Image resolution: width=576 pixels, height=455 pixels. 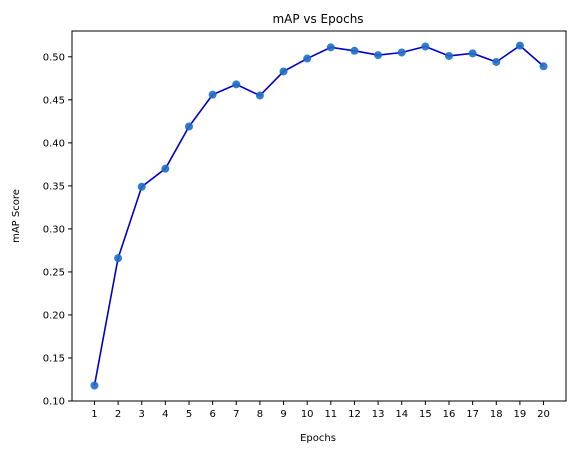 What do you see at coordinates (317, 19) in the screenshot?
I see `chart-title: mAP vs Epochs` at bounding box center [317, 19].